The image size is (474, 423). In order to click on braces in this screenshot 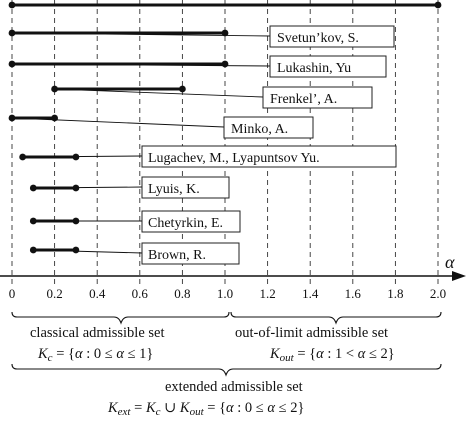, I will do `click(226, 344)`.